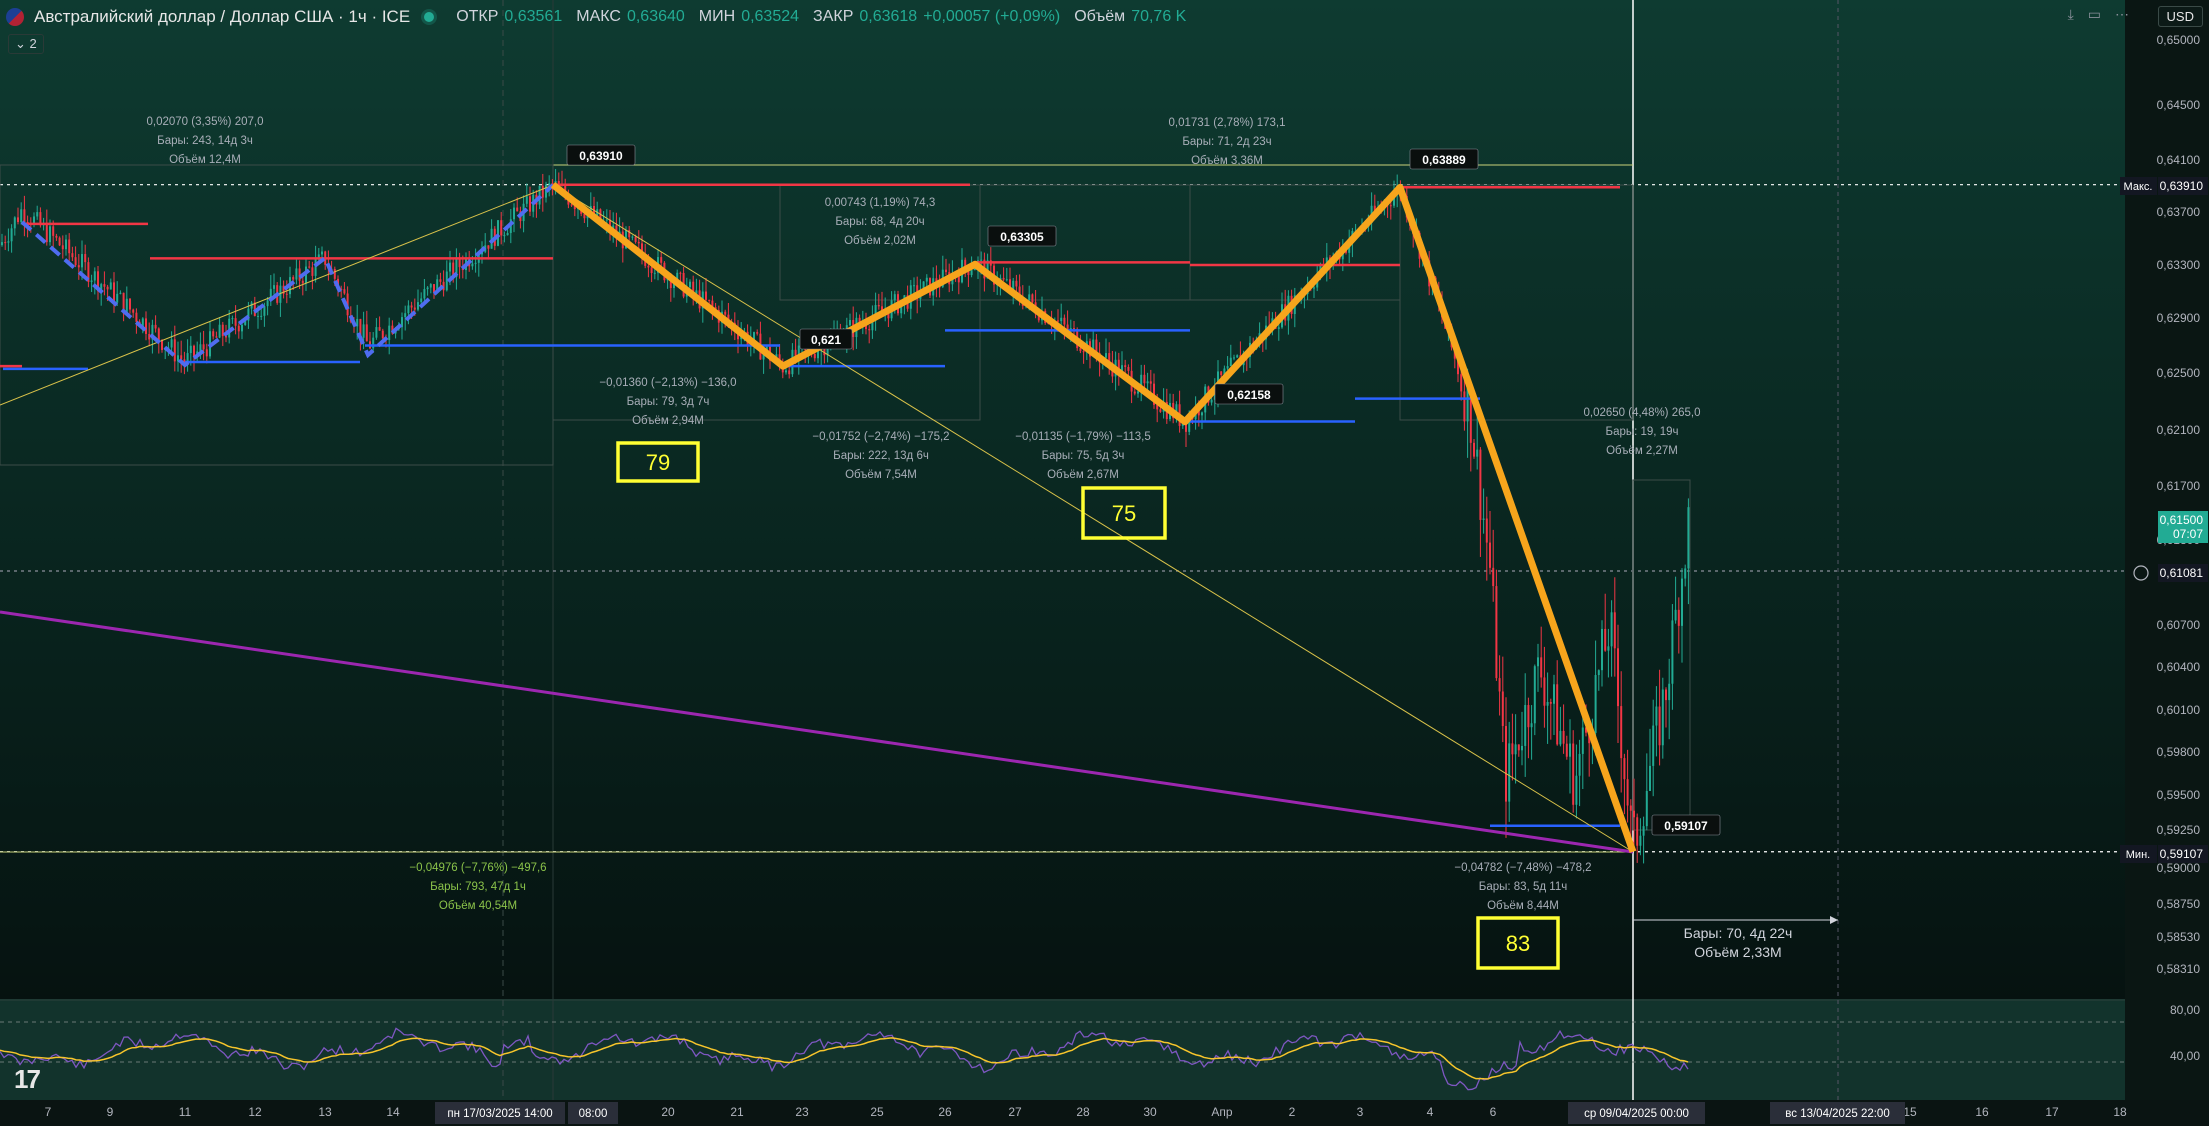 Image resolution: width=2209 pixels, height=1126 pixels. Describe the element at coordinates (2179, 486) in the screenshot. I see `price-axis-label: 0,61700` at that location.